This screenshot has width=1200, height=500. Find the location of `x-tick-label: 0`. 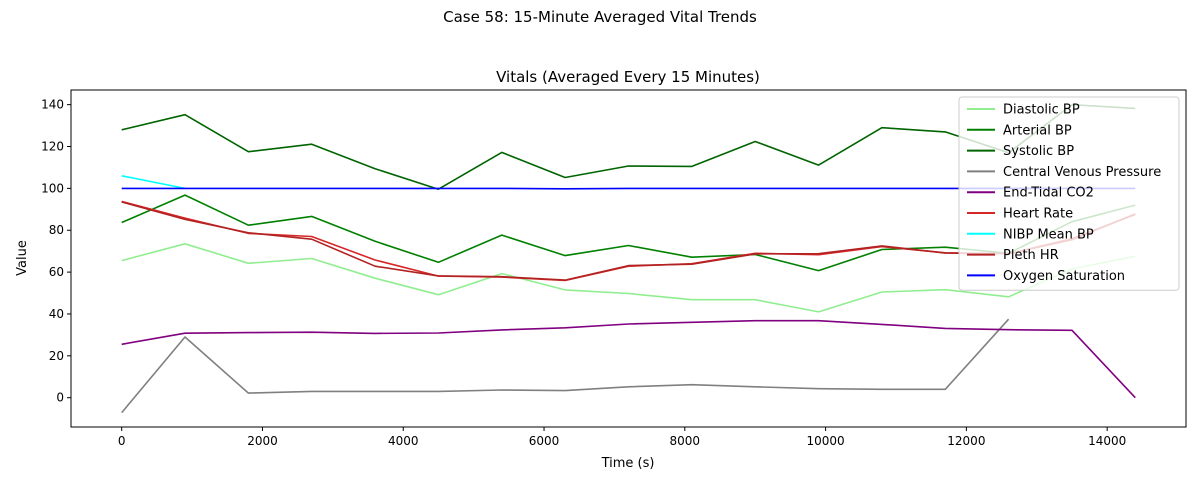

x-tick-label: 0 is located at coordinates (122, 441).